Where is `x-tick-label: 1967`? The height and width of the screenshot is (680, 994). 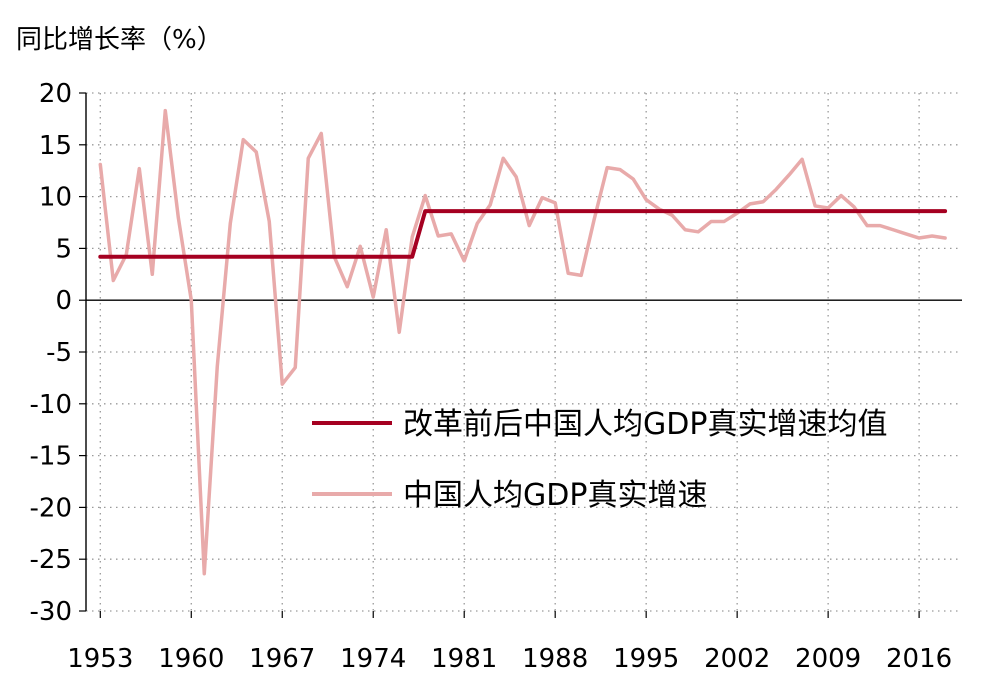
x-tick-label: 1967 is located at coordinates (282, 659).